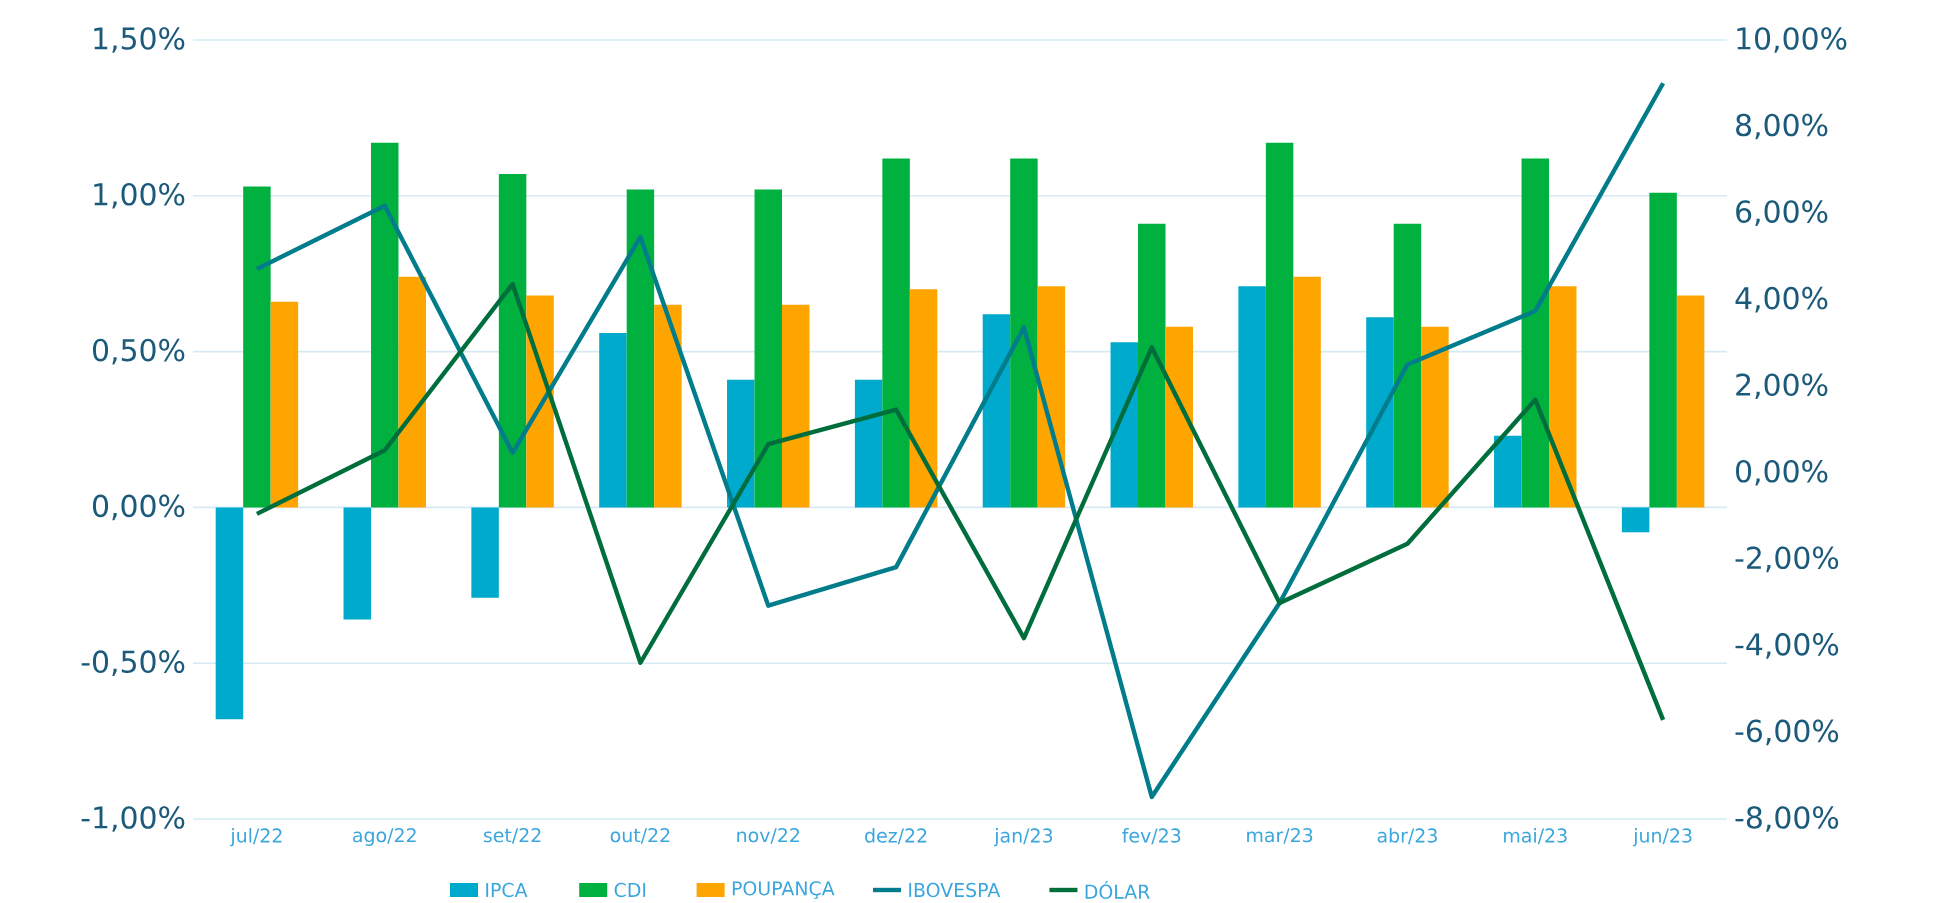  I want to click on legend-label: POUPANÇA, so click(783, 890).